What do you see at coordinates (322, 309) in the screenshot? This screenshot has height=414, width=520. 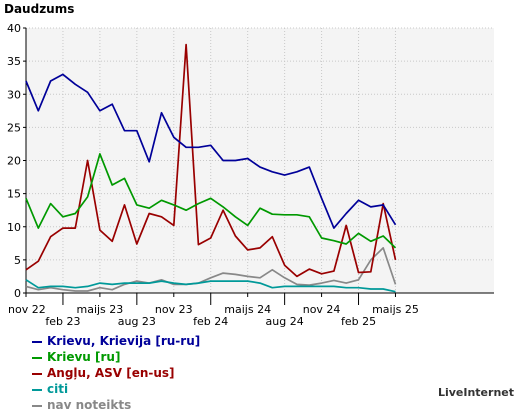 I see `x-tick-label: nov 24` at bounding box center [322, 309].